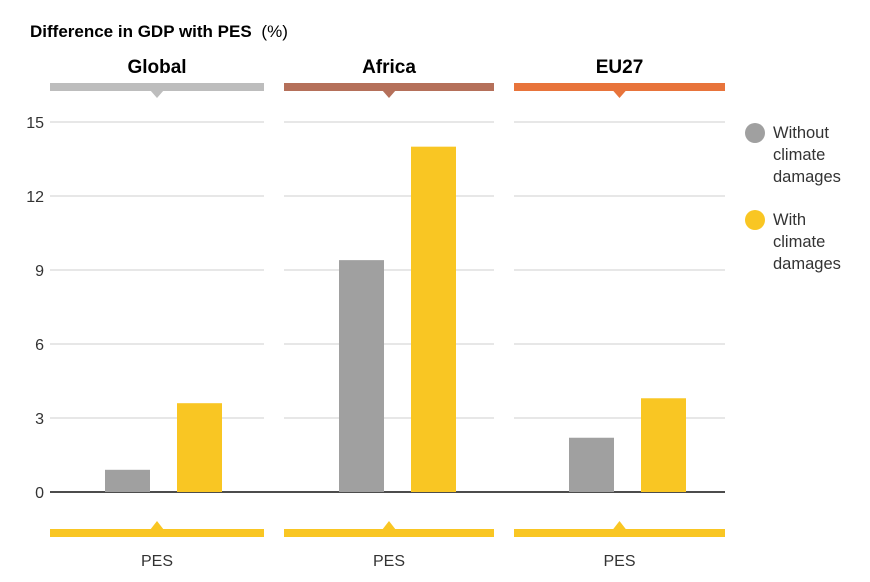 This screenshot has width=870, height=582. What do you see at coordinates (789, 220) in the screenshot?
I see `legend-label: With` at bounding box center [789, 220].